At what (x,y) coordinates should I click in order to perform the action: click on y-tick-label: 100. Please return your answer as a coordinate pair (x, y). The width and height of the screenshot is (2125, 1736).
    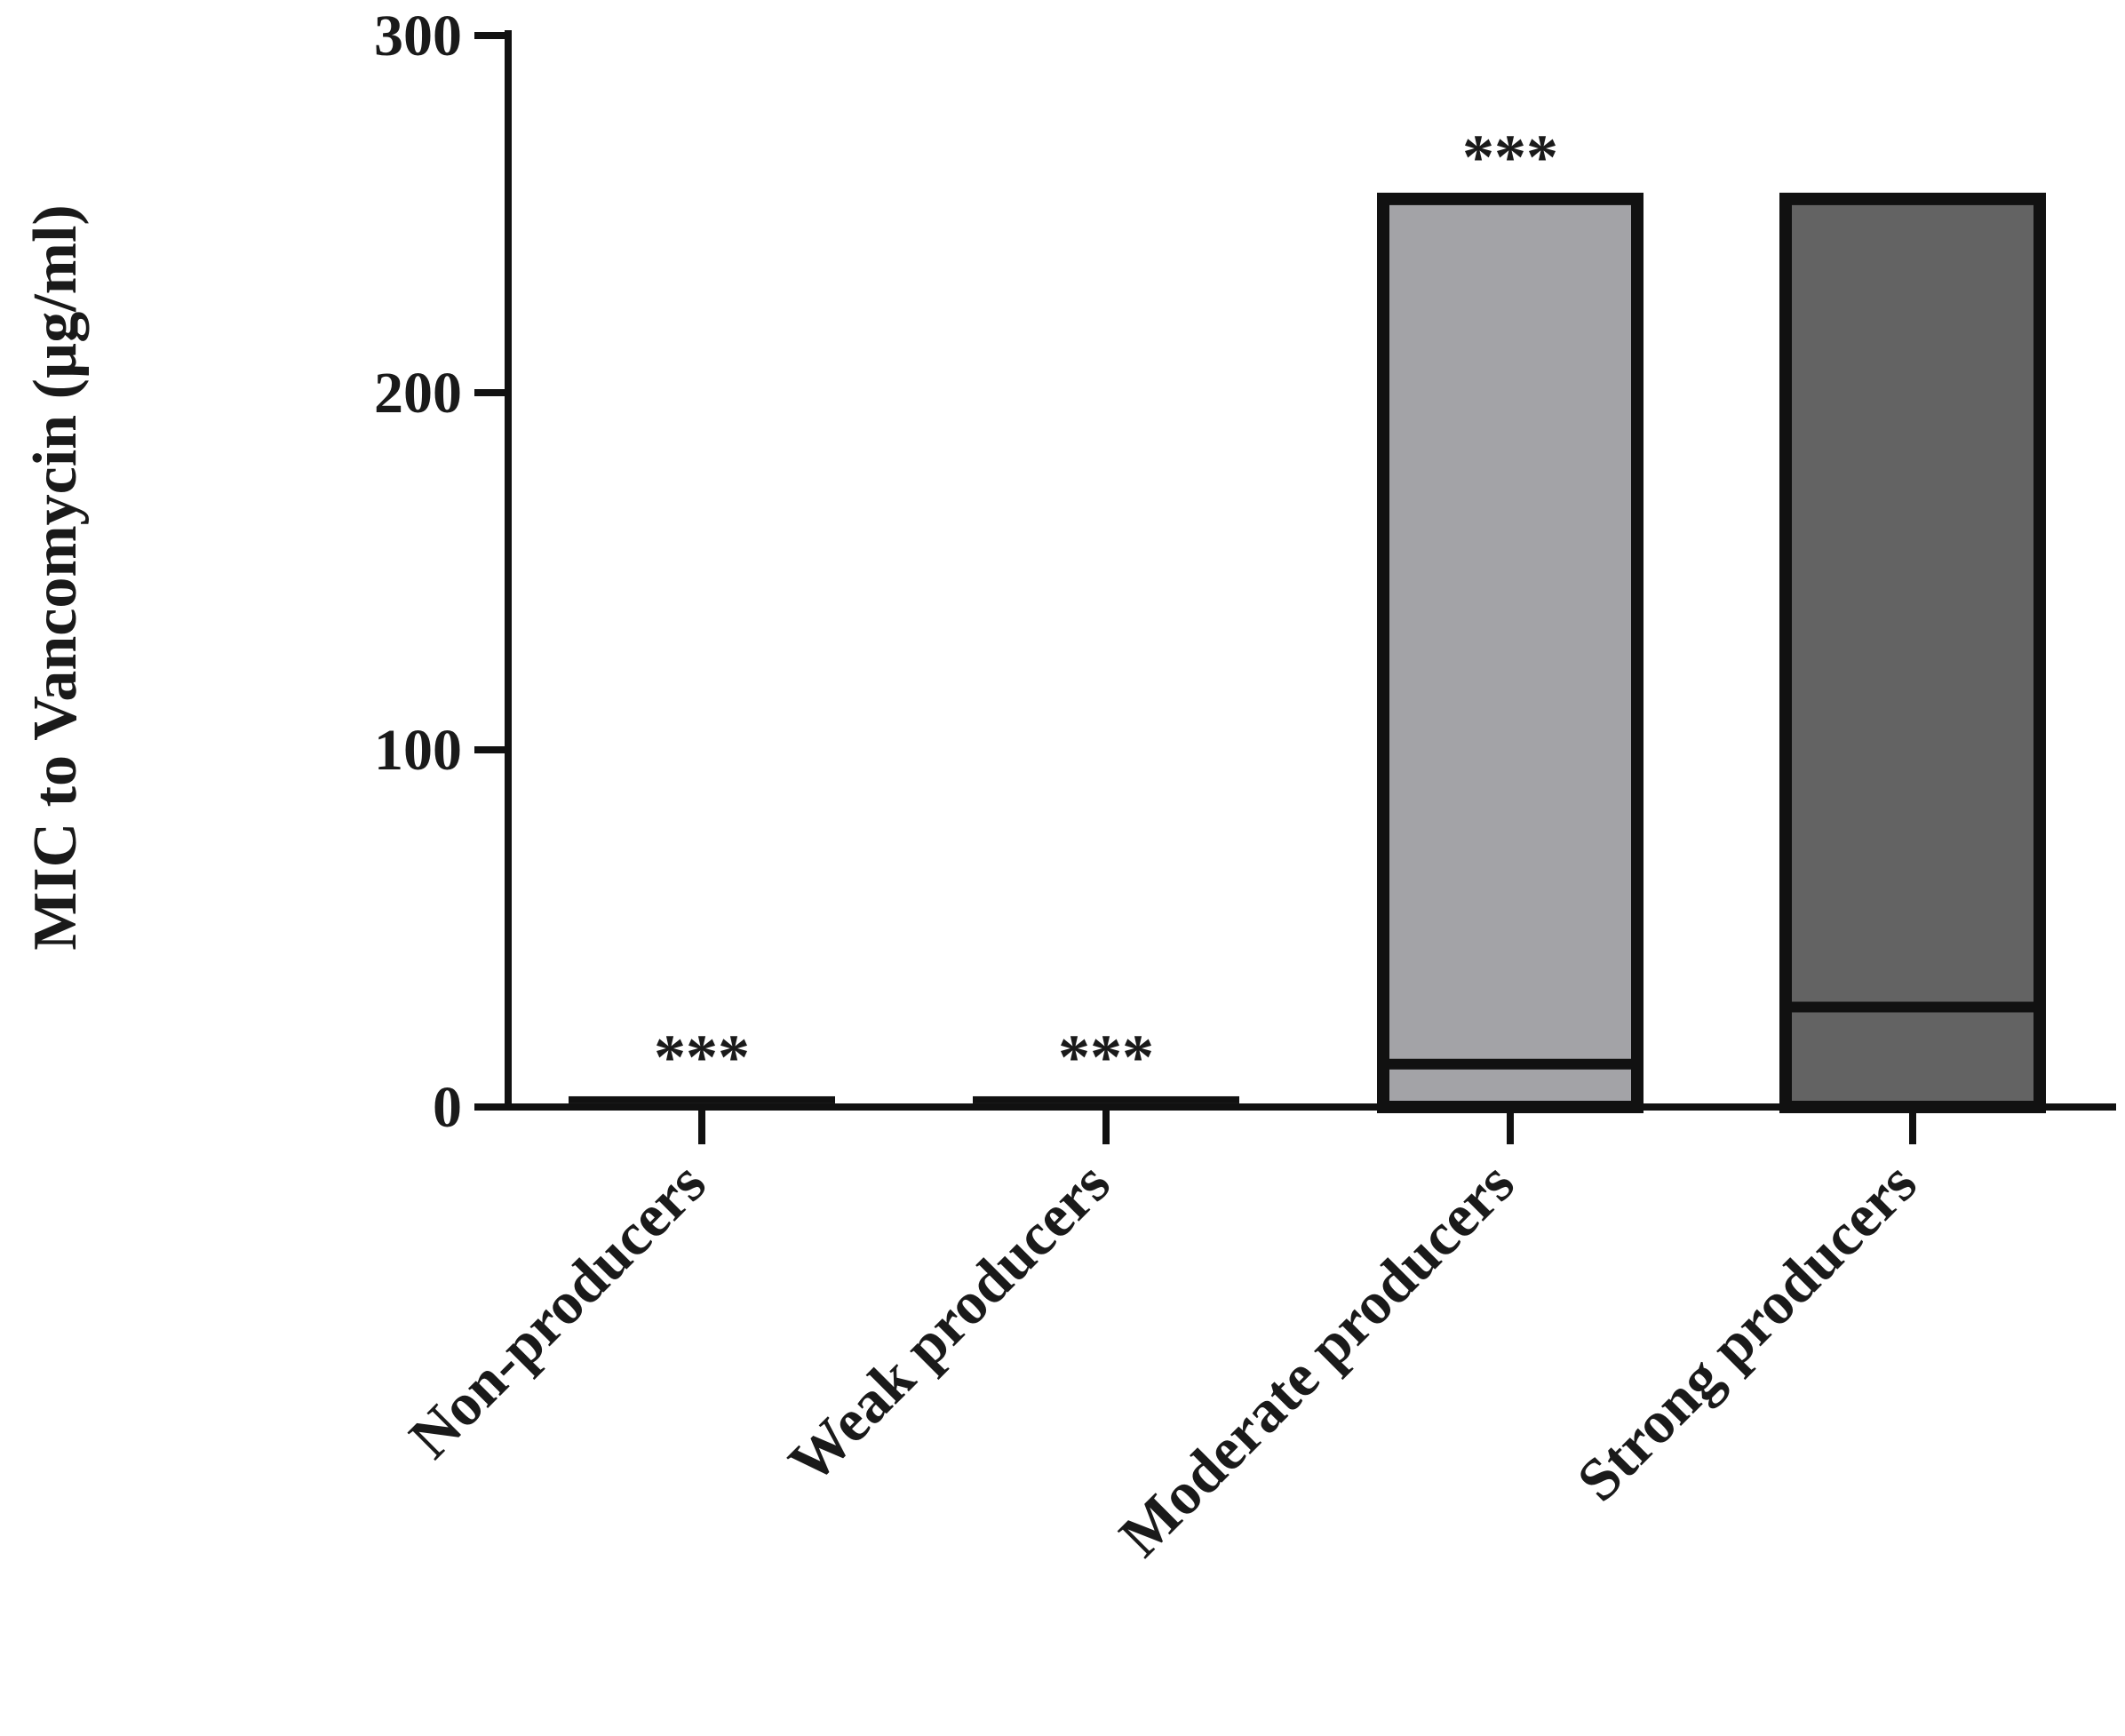
    Looking at the image, I should click on (418, 750).